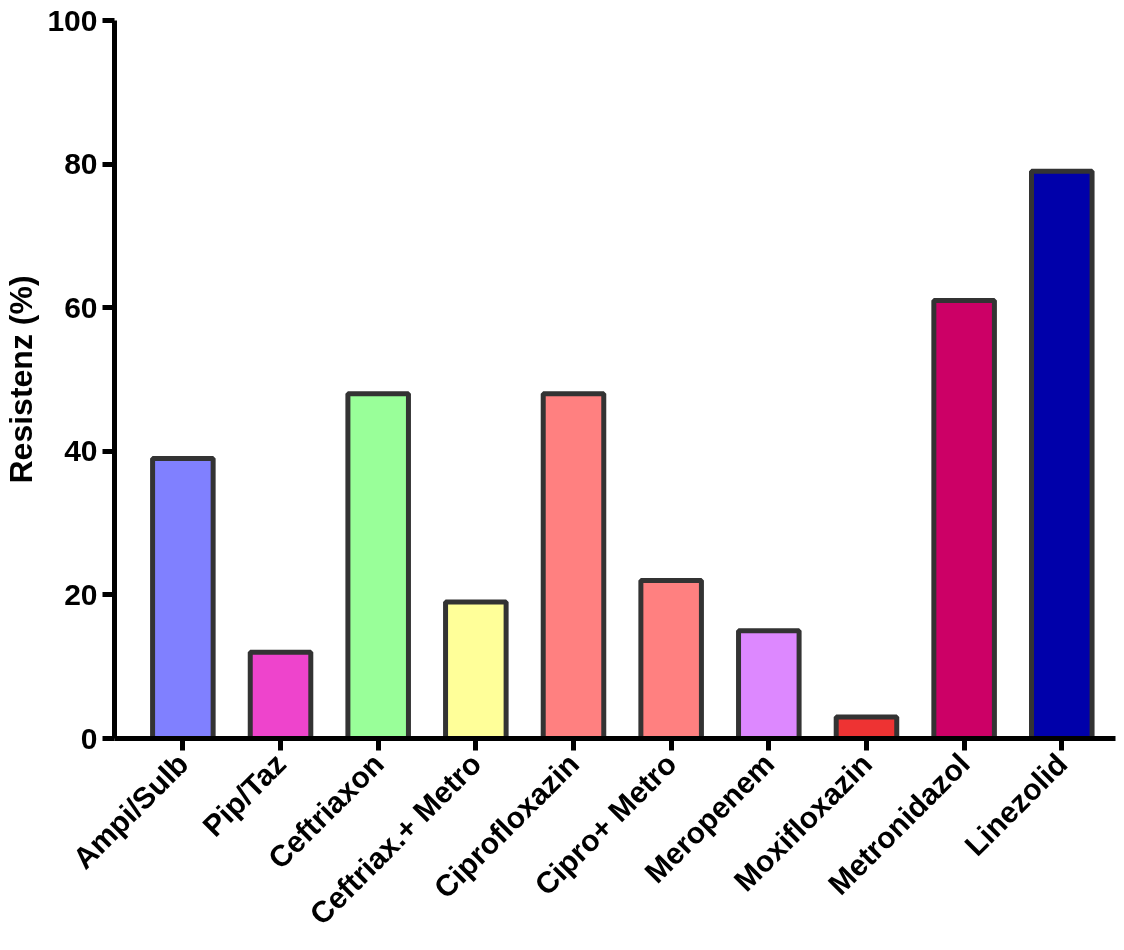  Describe the element at coordinates (21, 379) in the screenshot. I see `y-axis-title: Resistenz (%)` at that location.